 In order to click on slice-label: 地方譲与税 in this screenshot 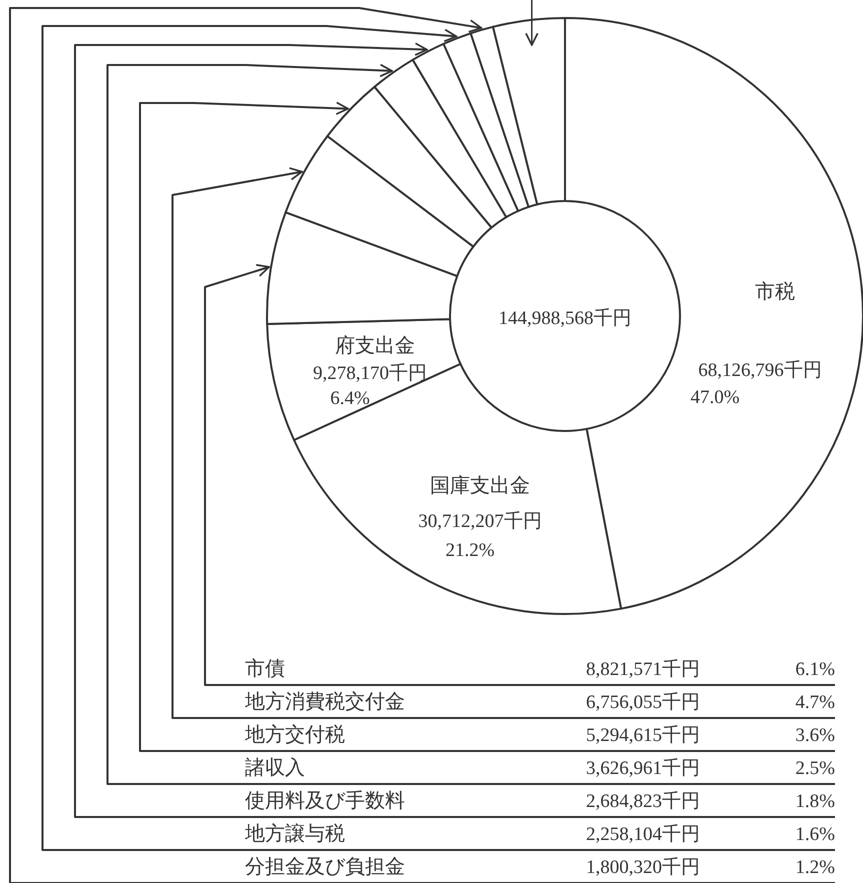, I will do `click(294, 833)`.